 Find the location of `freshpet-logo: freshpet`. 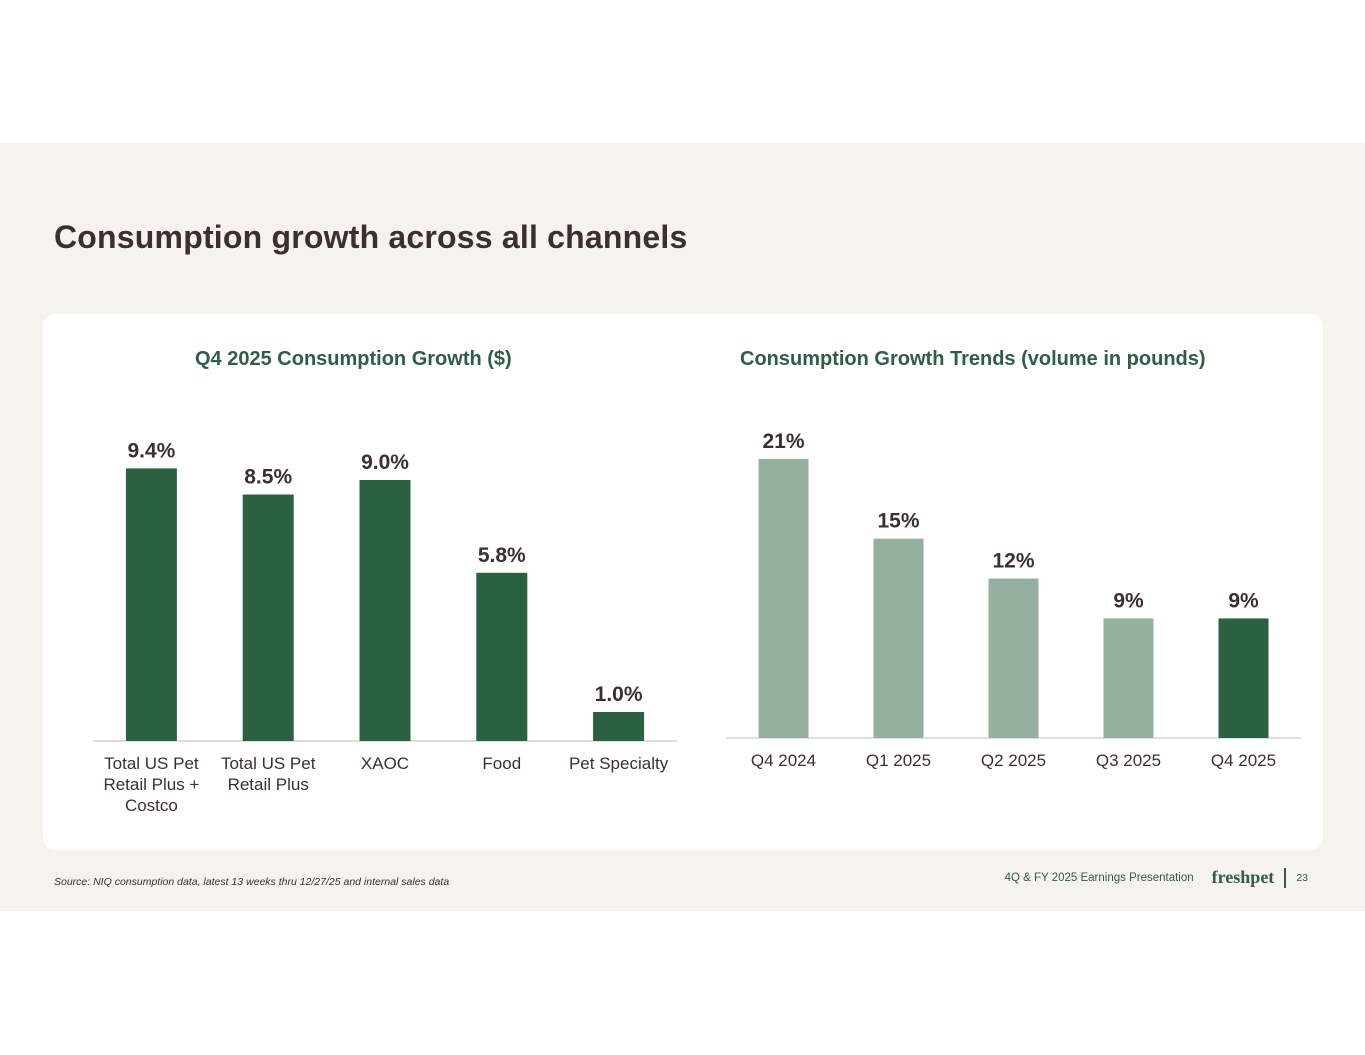

freshpet-logo: freshpet is located at coordinates (1243, 877).